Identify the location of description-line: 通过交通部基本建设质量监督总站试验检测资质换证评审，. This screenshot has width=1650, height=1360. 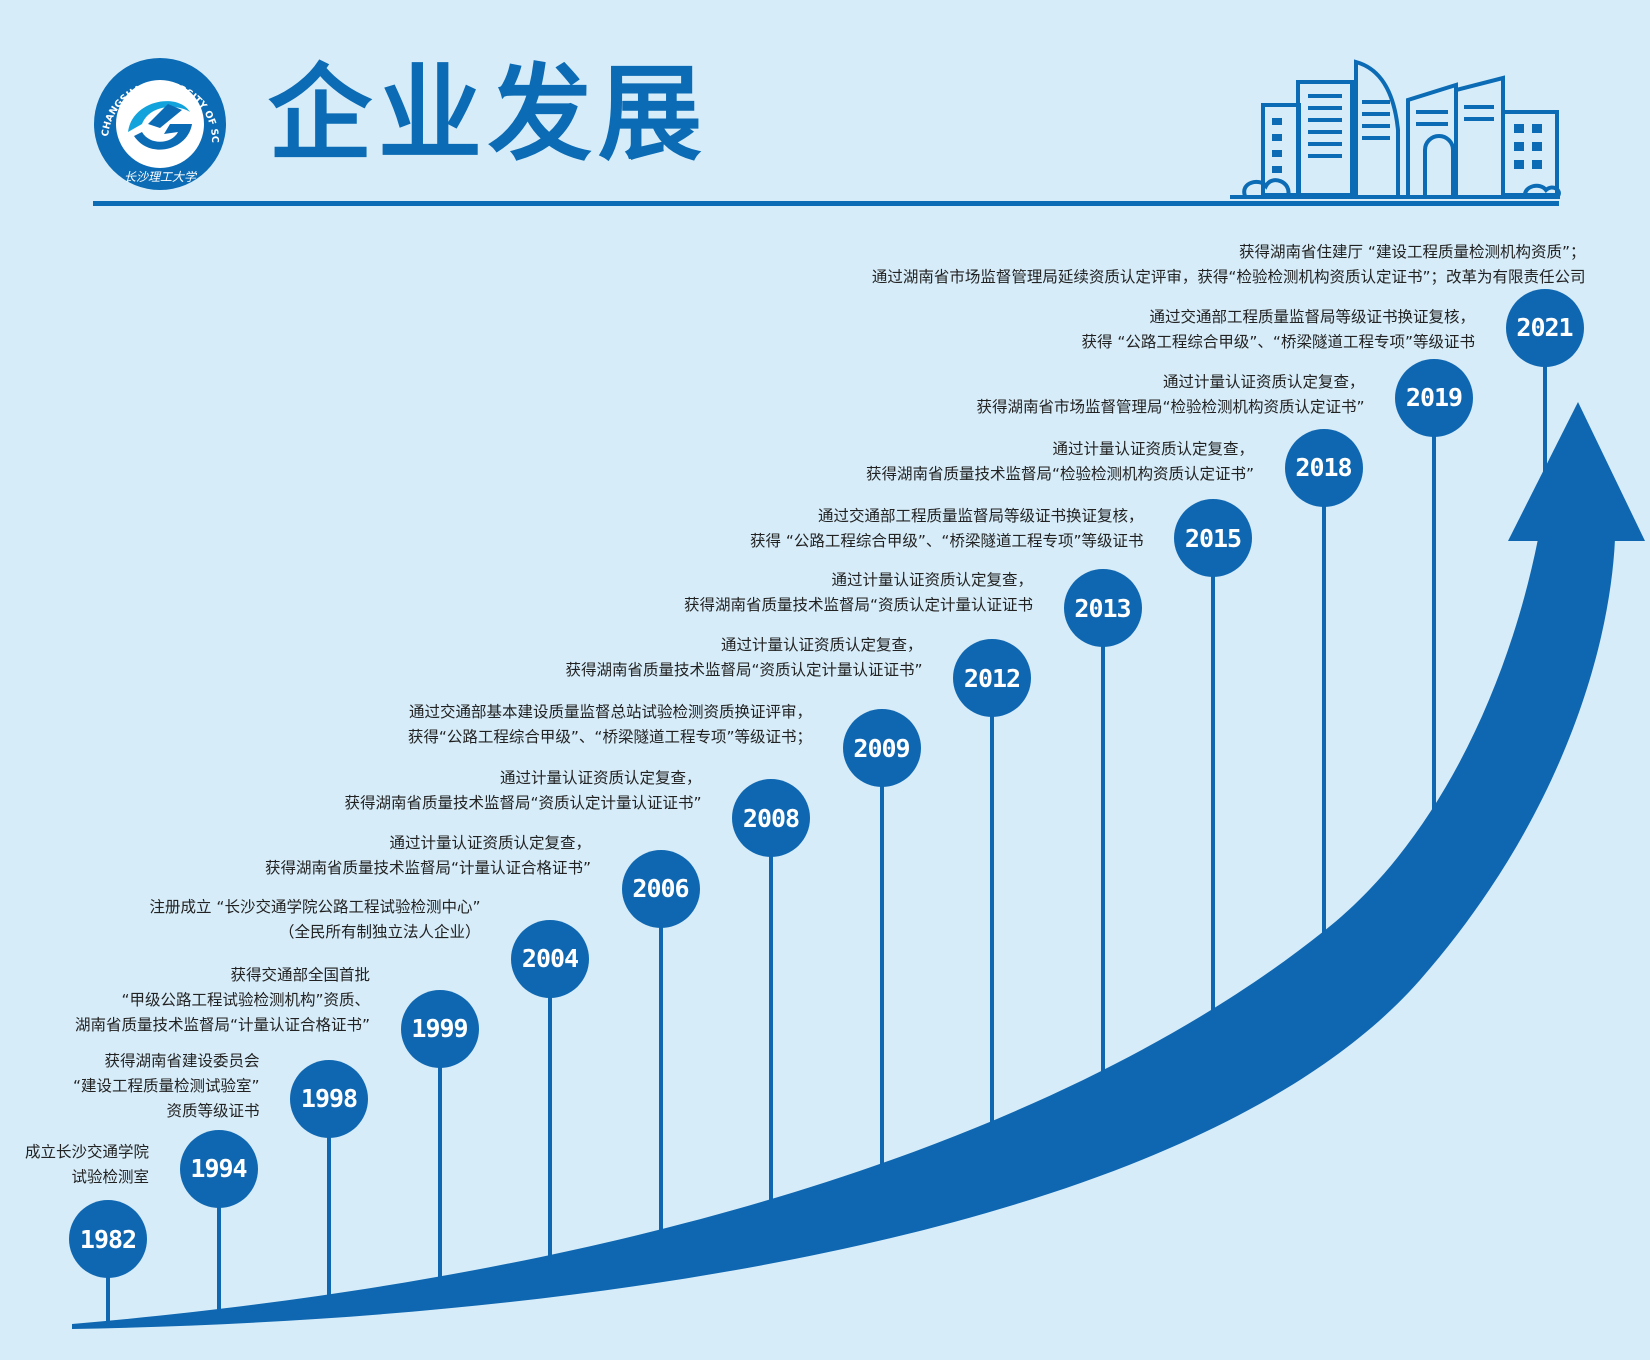
(610, 712).